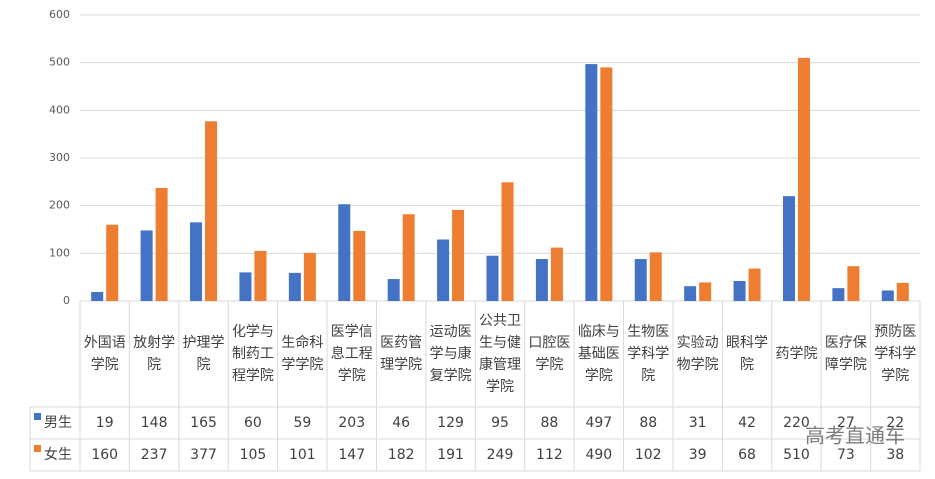 The height and width of the screenshot is (479, 935). What do you see at coordinates (58, 423) in the screenshot?
I see `legend-label: 男生` at bounding box center [58, 423].